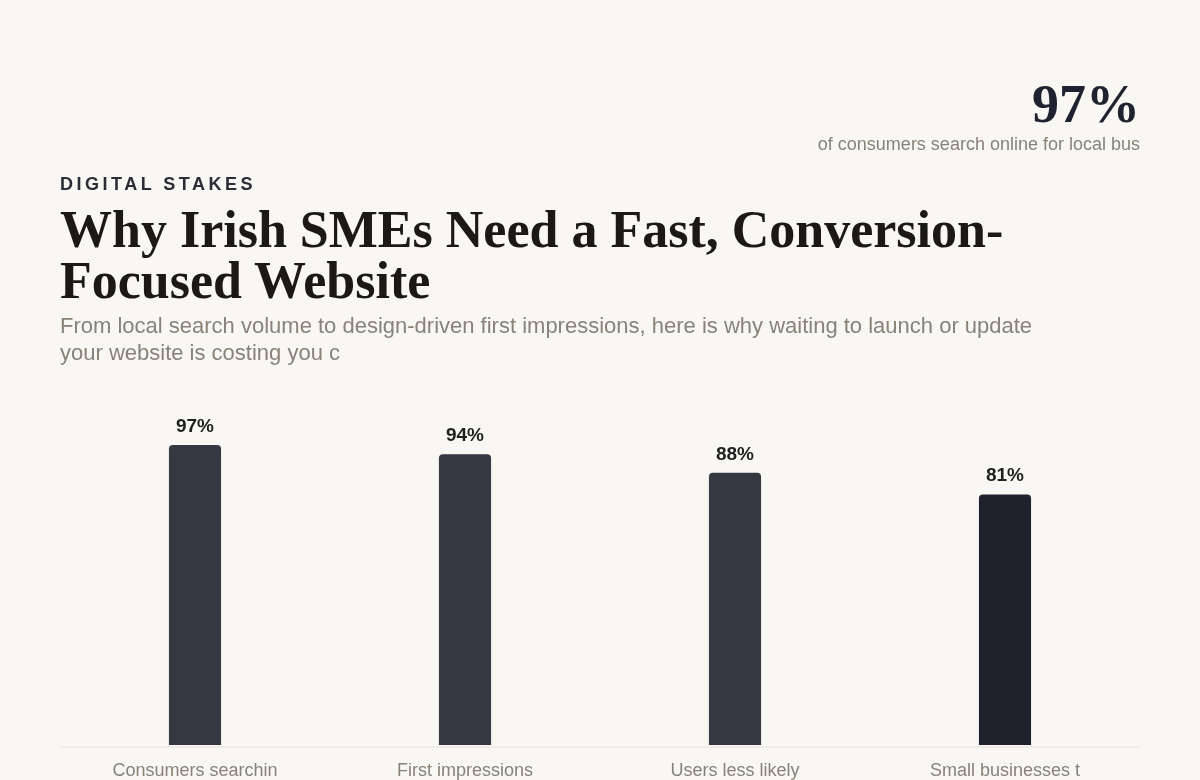  Describe the element at coordinates (1005, 475) in the screenshot. I see `data-label: 81%` at that location.